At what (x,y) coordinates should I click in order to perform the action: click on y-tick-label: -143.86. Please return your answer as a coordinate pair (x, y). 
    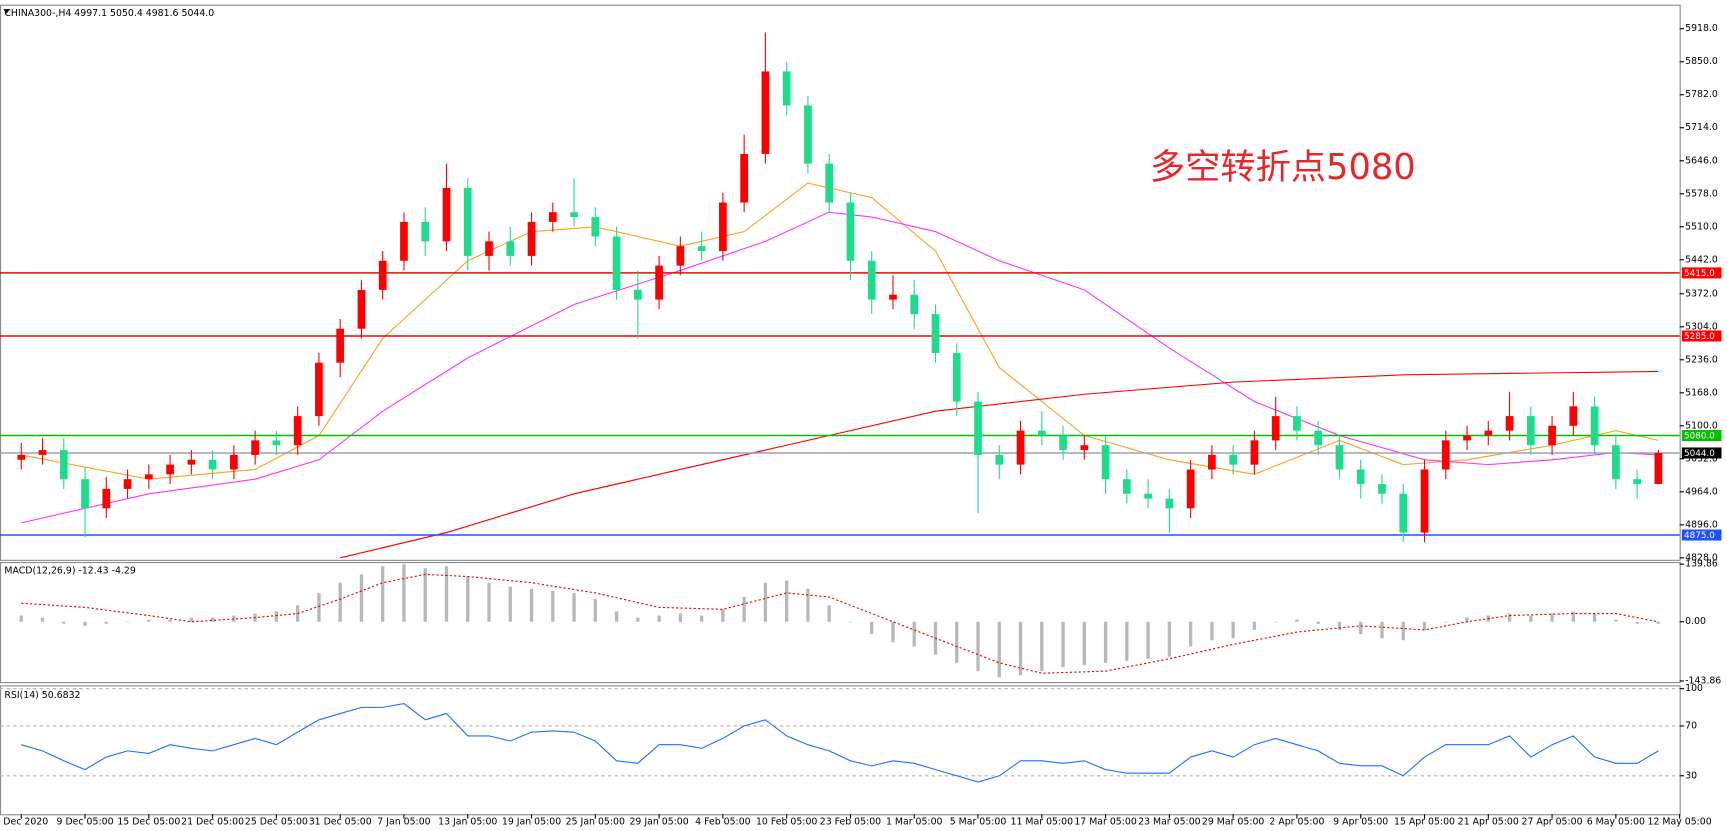
    Looking at the image, I should click on (1703, 680).